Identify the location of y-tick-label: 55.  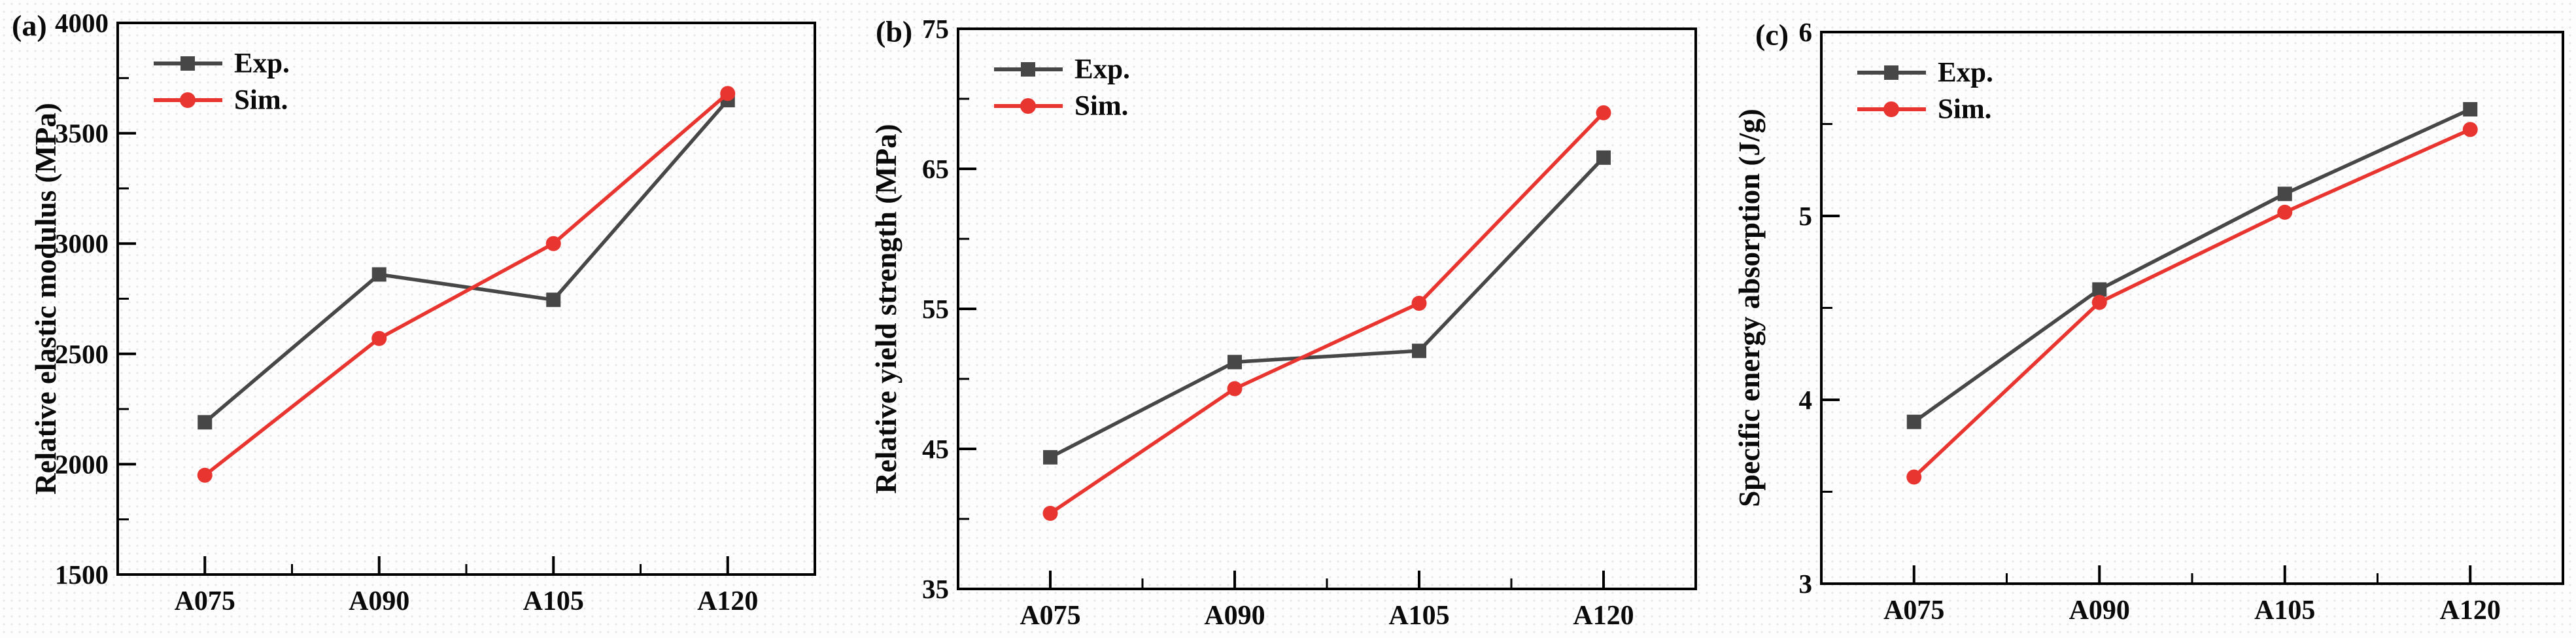
(936, 309).